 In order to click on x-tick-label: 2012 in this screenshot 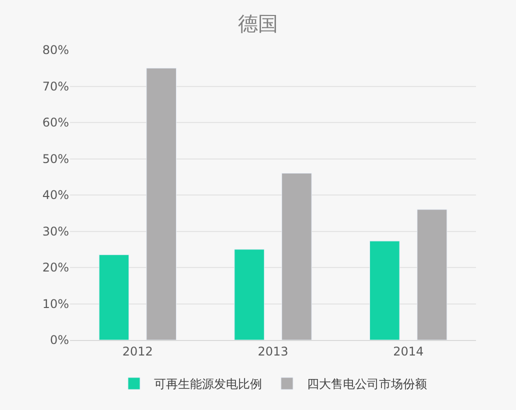, I will do `click(137, 351)`.